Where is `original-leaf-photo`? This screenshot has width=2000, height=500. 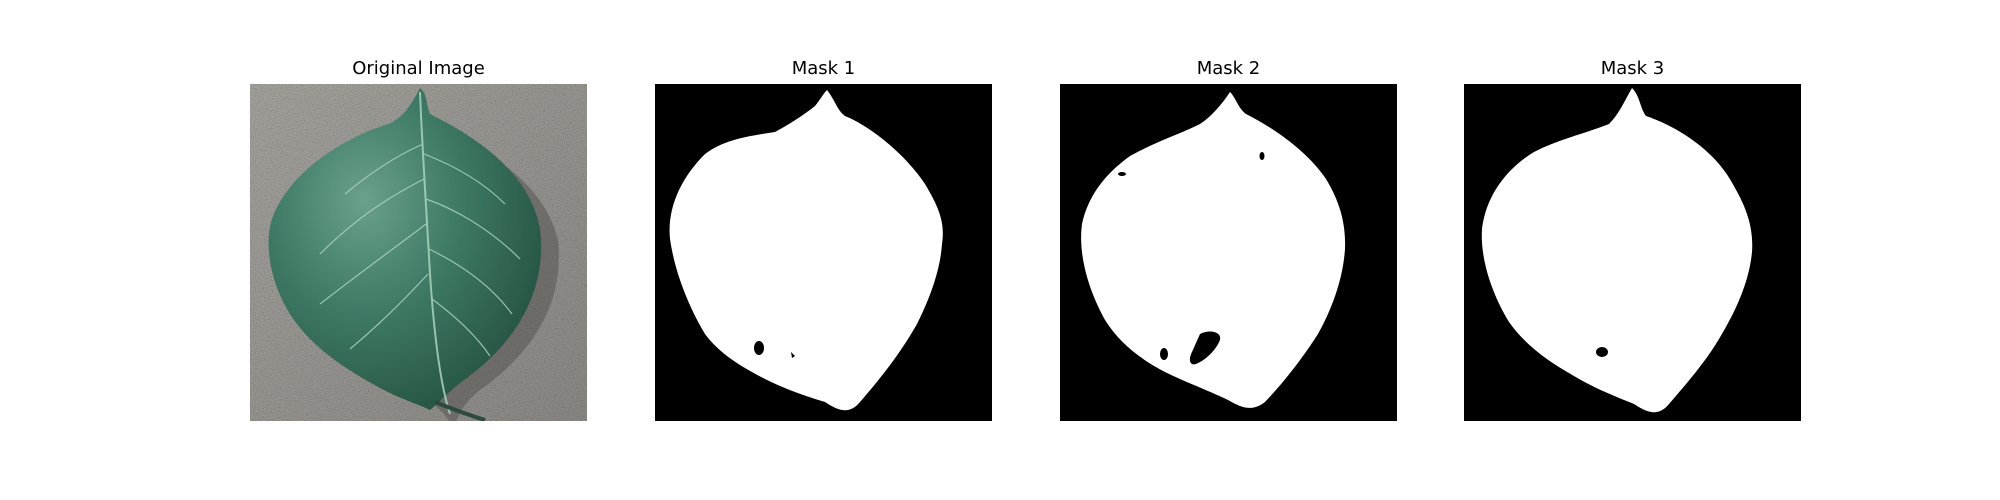 original-leaf-photo is located at coordinates (418, 252).